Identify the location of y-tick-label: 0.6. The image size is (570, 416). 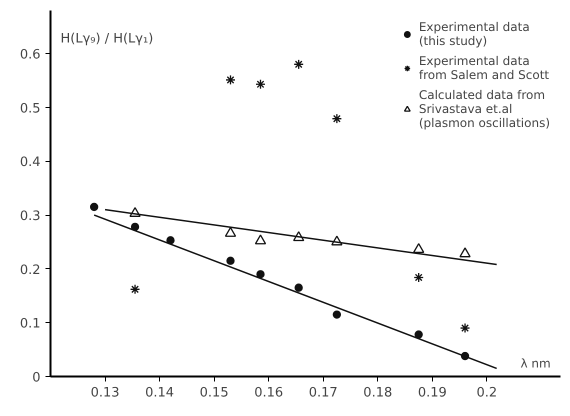
(30, 55).